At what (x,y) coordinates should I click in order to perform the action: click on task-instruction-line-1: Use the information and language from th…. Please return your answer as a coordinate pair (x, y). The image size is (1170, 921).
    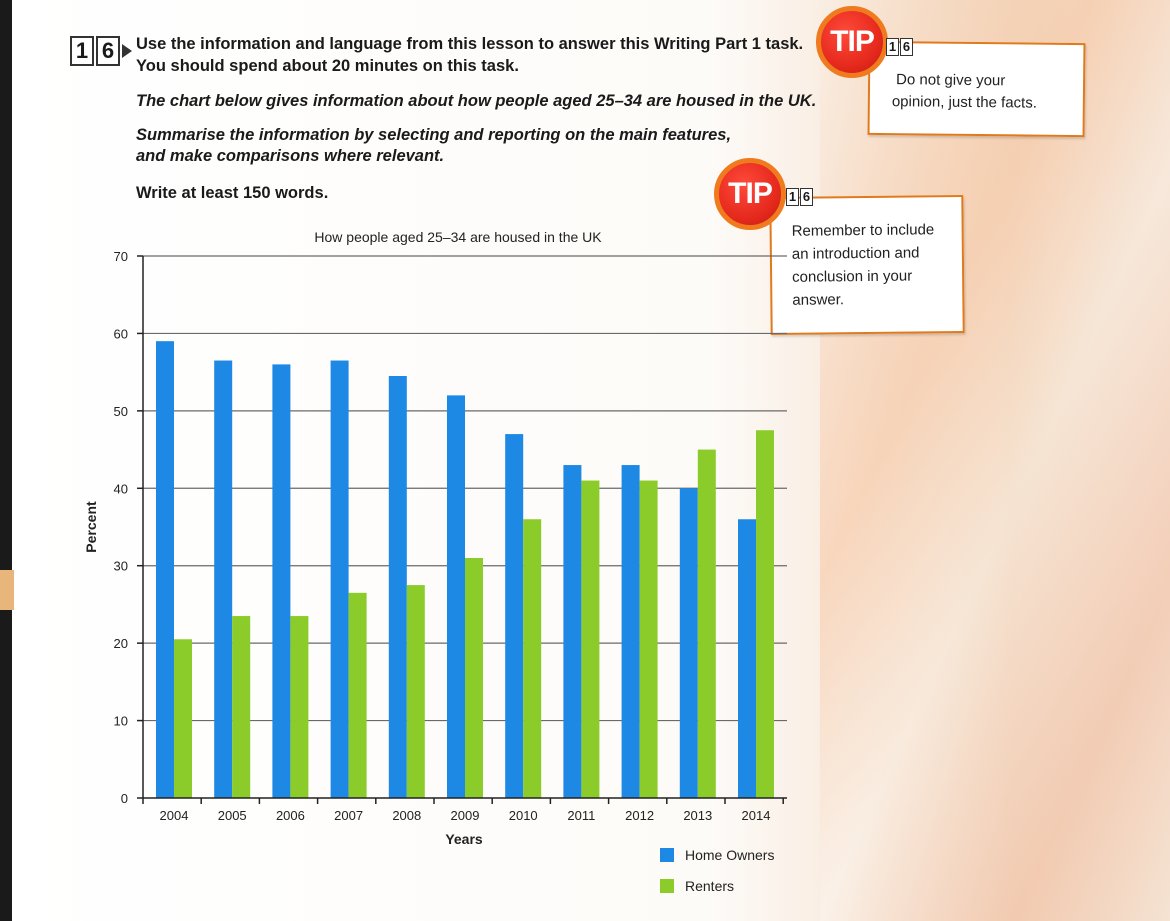
    Looking at the image, I should click on (470, 44).